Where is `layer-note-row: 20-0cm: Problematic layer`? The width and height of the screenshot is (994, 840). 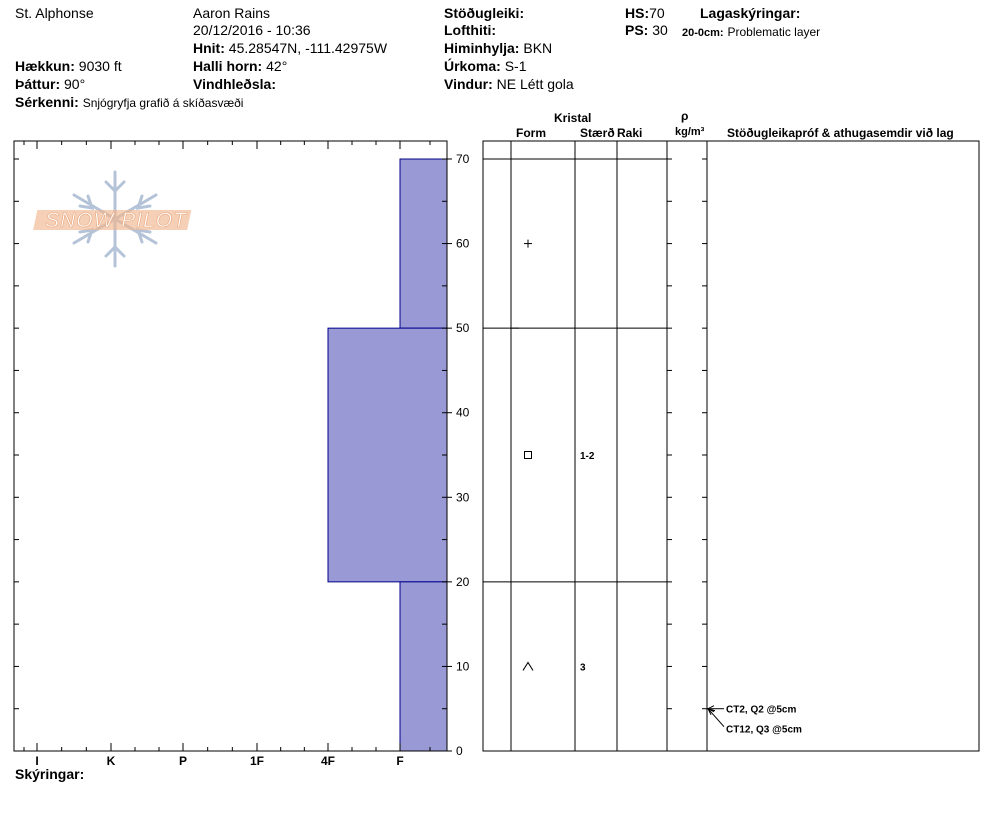 layer-note-row: 20-0cm: Problematic layer is located at coordinates (751, 32).